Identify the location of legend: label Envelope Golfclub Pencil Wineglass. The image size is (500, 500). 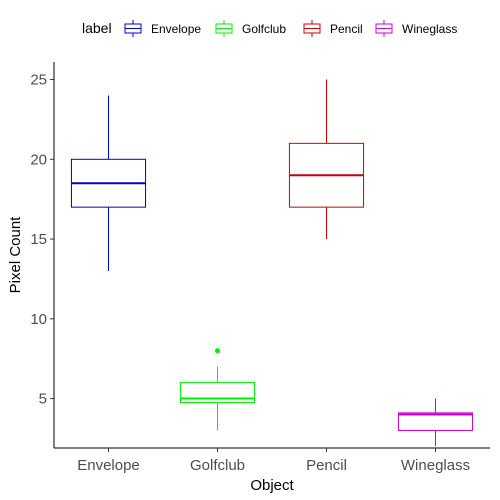
(269, 28).